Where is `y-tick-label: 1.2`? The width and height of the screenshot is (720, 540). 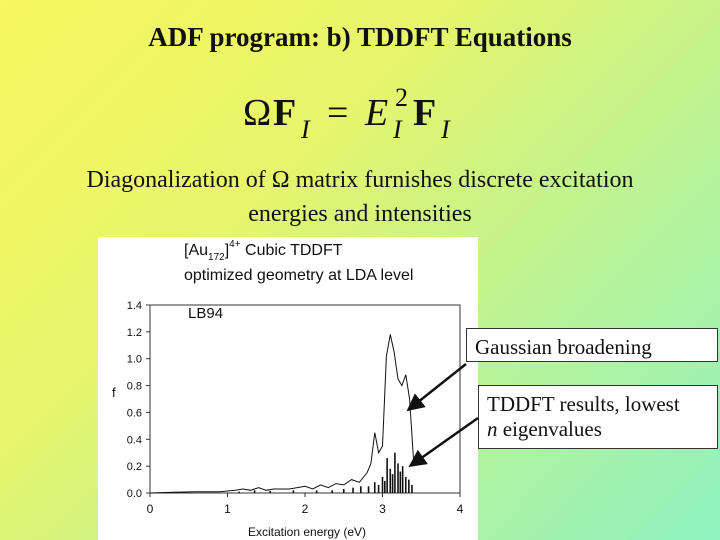 y-tick-label: 1.2 is located at coordinates (134, 333).